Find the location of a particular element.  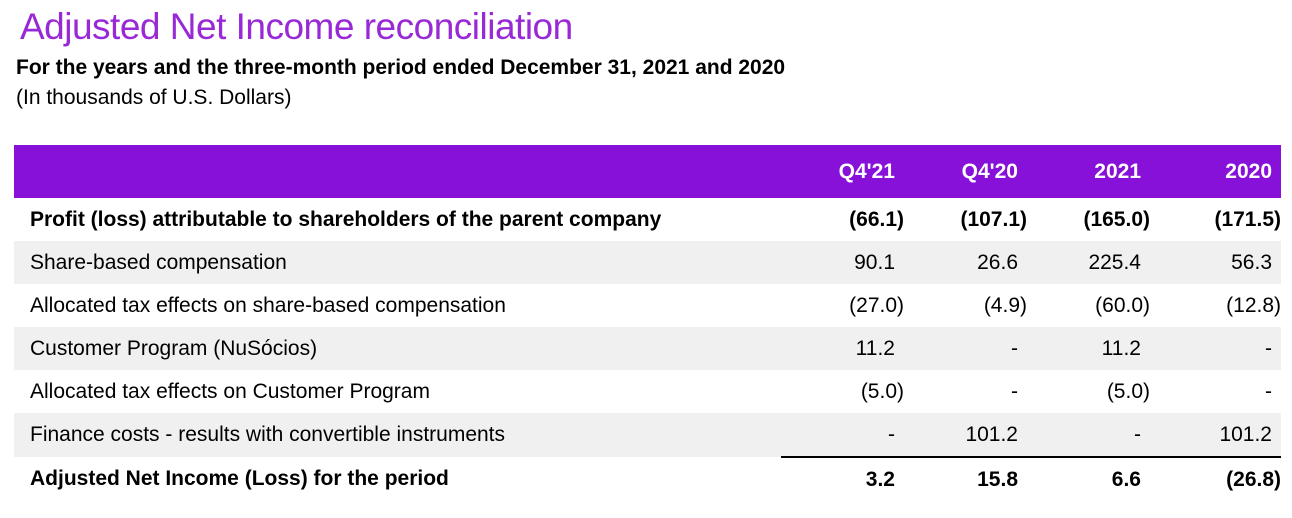

table-row: Customer Program (NuSócios) 11.2 - 11.2 - is located at coordinates (647, 348).